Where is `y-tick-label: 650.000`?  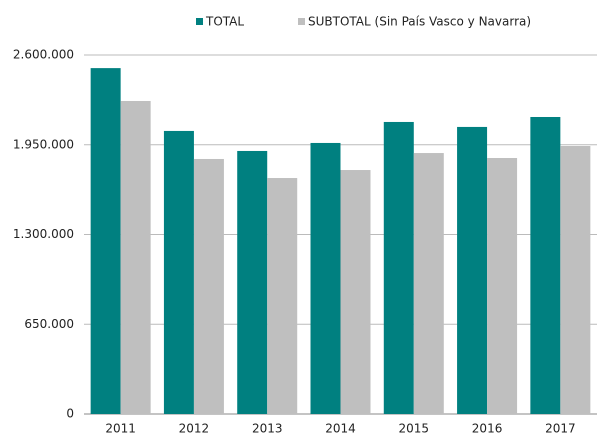 y-tick-label: 650.000 is located at coordinates (49, 324).